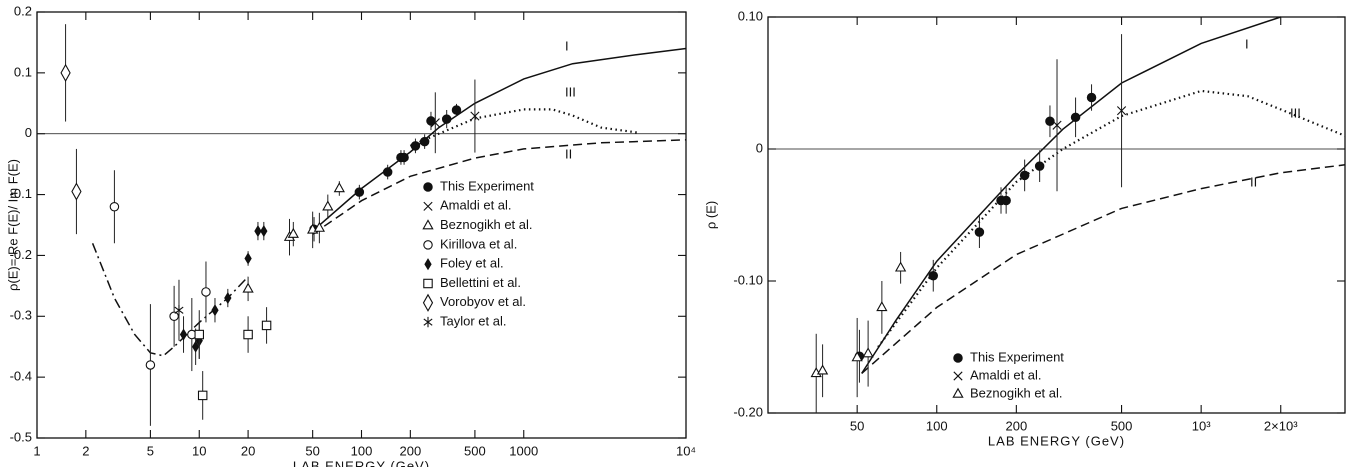  What do you see at coordinates (523, 450) in the screenshot?
I see `x-tick-label: 1000` at bounding box center [523, 450].